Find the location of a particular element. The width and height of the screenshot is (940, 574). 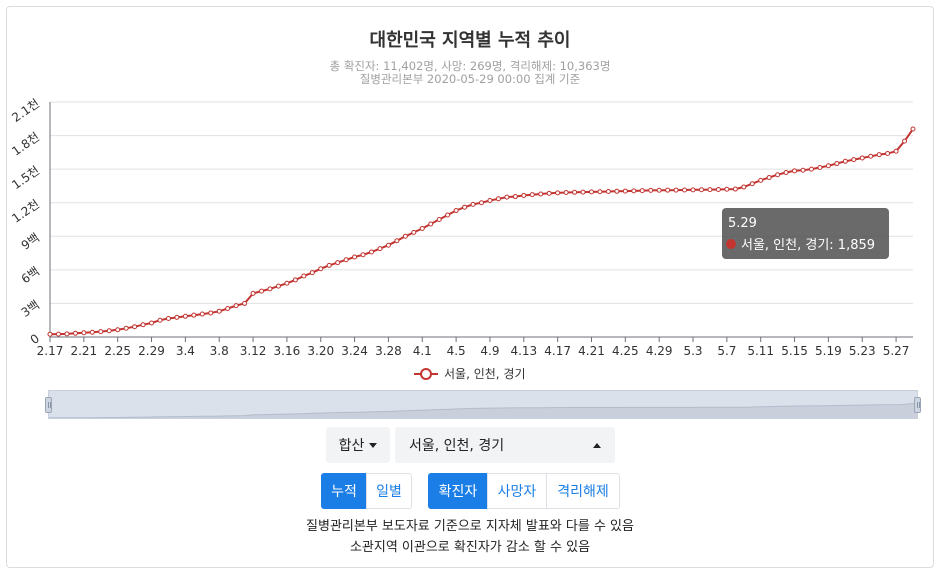

mode-button-cumulative: 누적 is located at coordinates (344, 491).